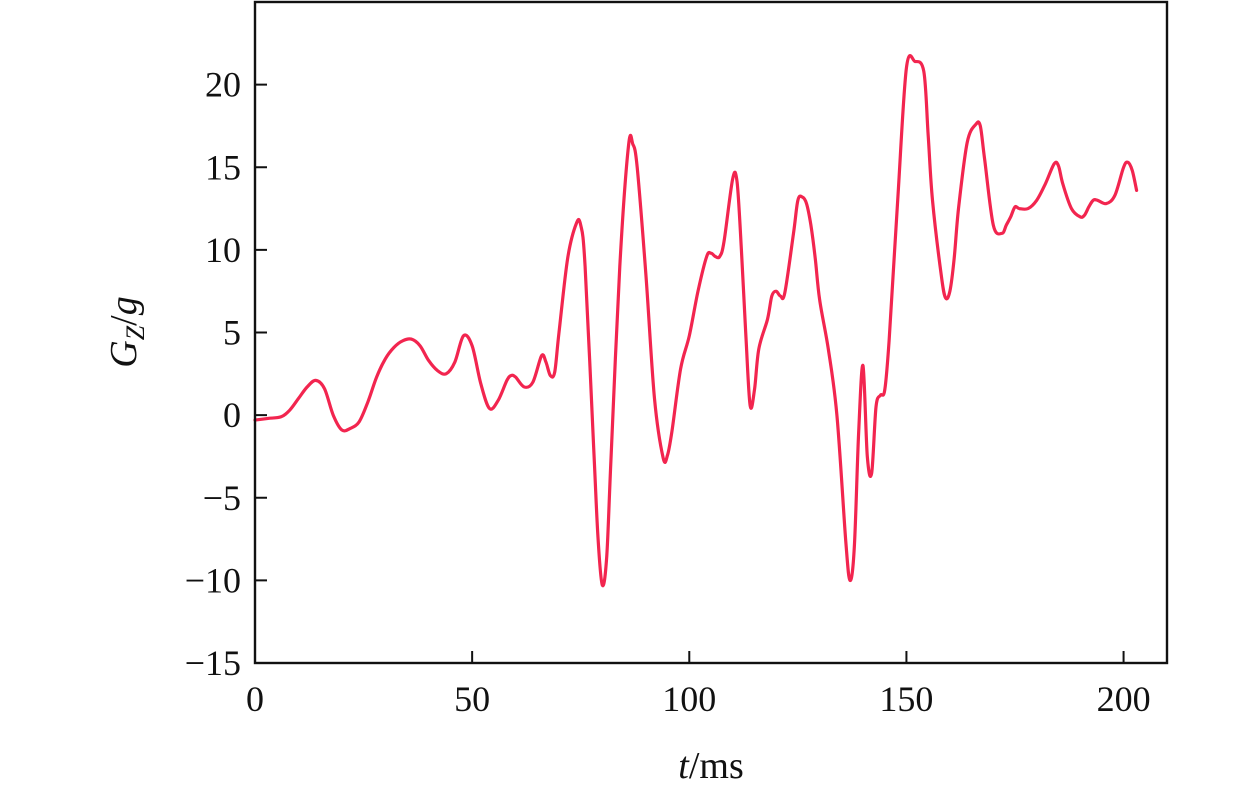  I want to click on y-tick-label: 15, so click(223, 167).